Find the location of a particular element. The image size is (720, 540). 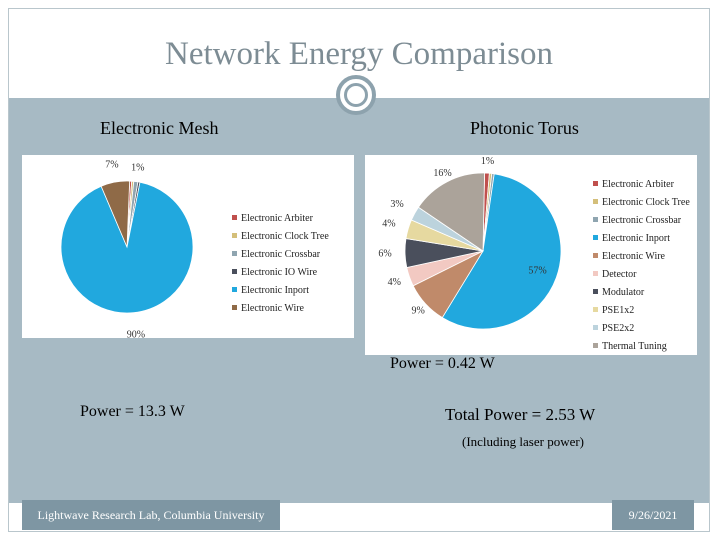

legend-label-pse1x2: PSE1x2 is located at coordinates (618, 310).